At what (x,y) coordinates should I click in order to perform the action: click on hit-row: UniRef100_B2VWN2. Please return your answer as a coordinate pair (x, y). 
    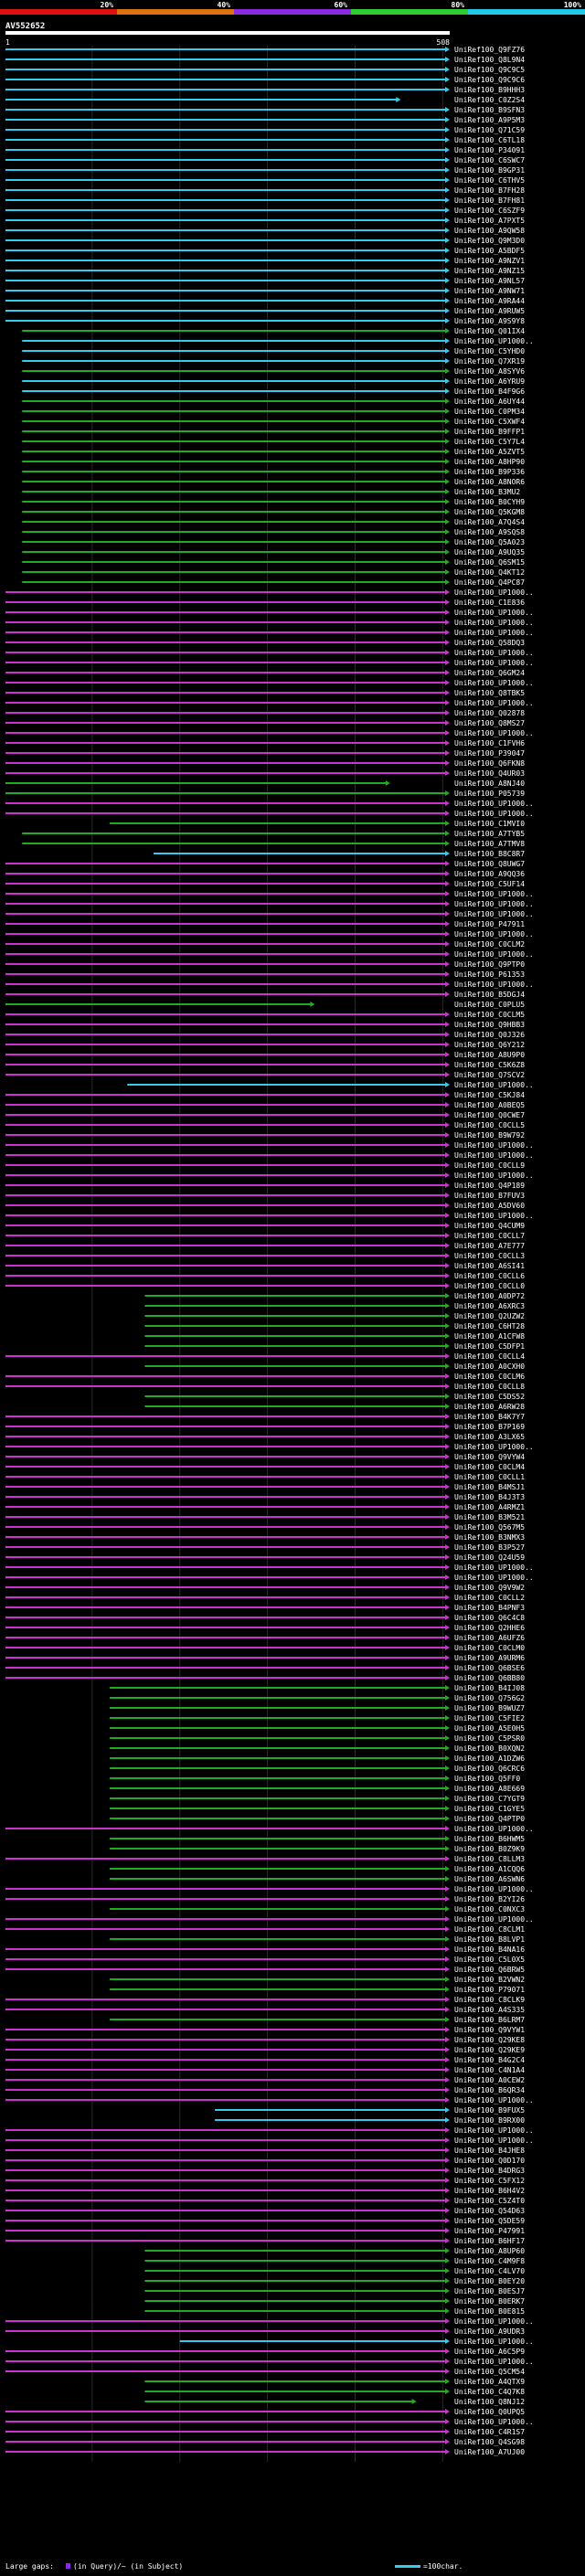
    Looking at the image, I should click on (317, 1980).